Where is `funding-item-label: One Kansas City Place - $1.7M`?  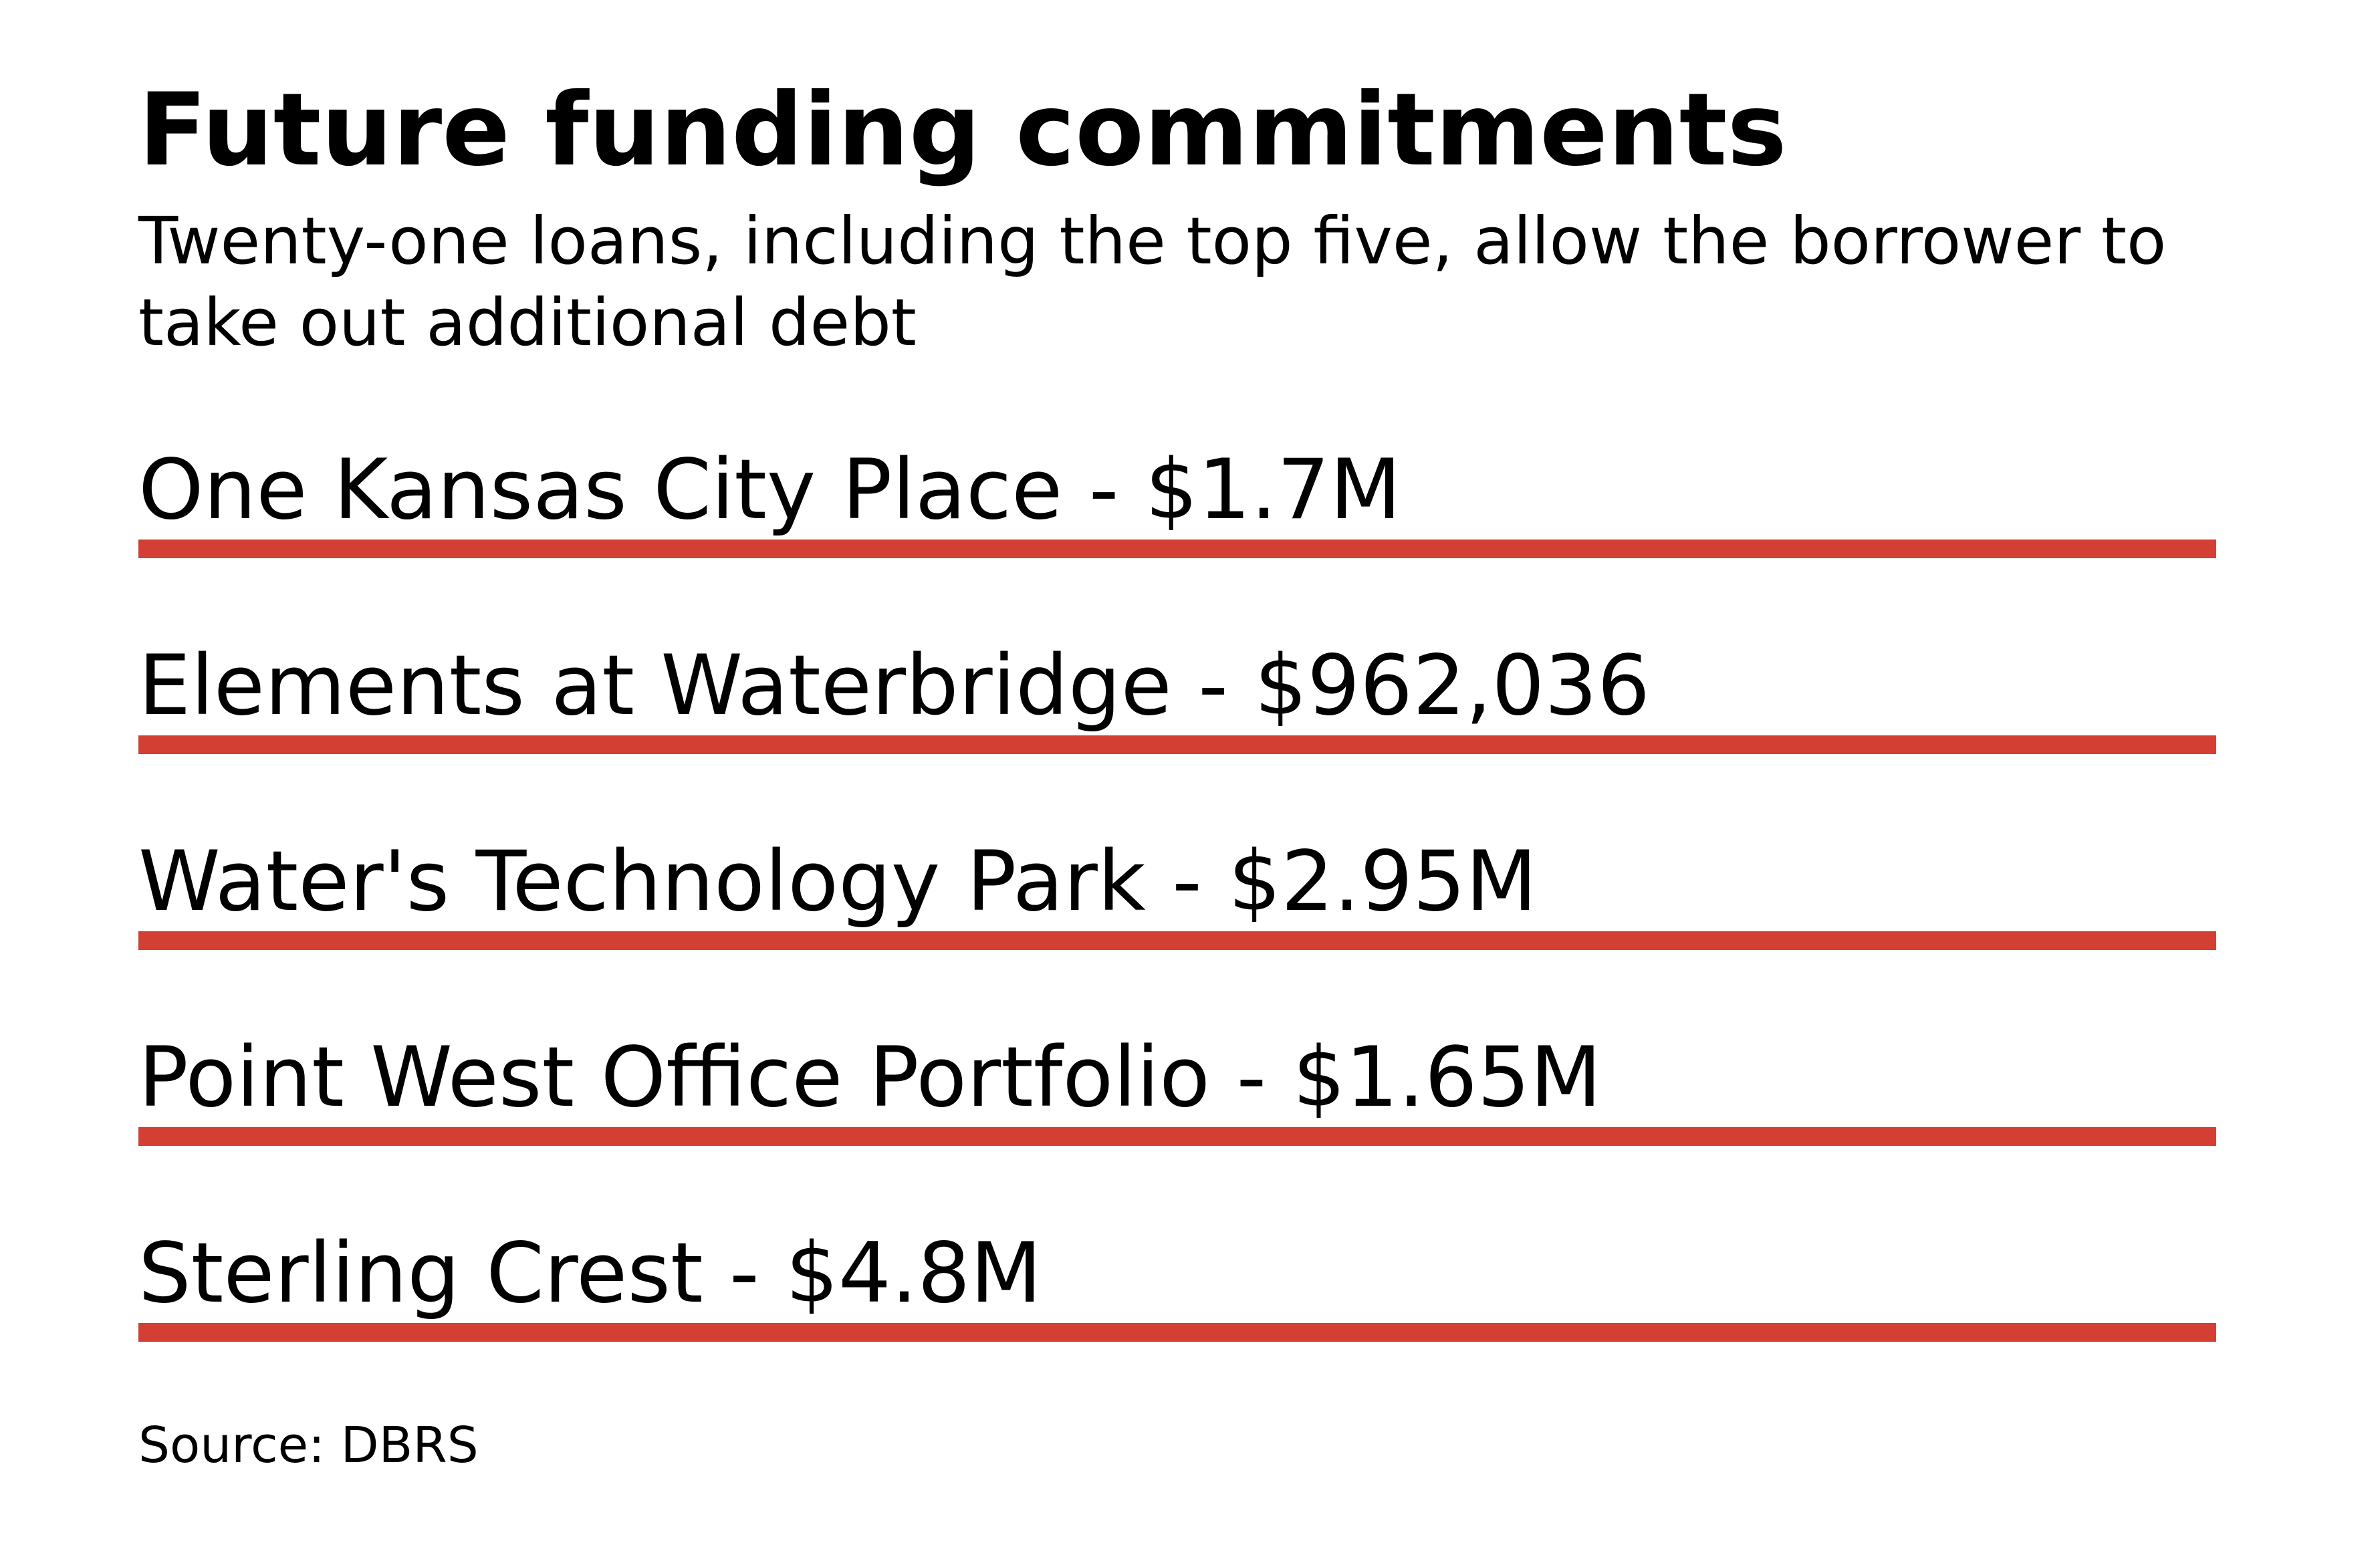 funding-item-label: One Kansas City Place - $1.7M is located at coordinates (770, 490).